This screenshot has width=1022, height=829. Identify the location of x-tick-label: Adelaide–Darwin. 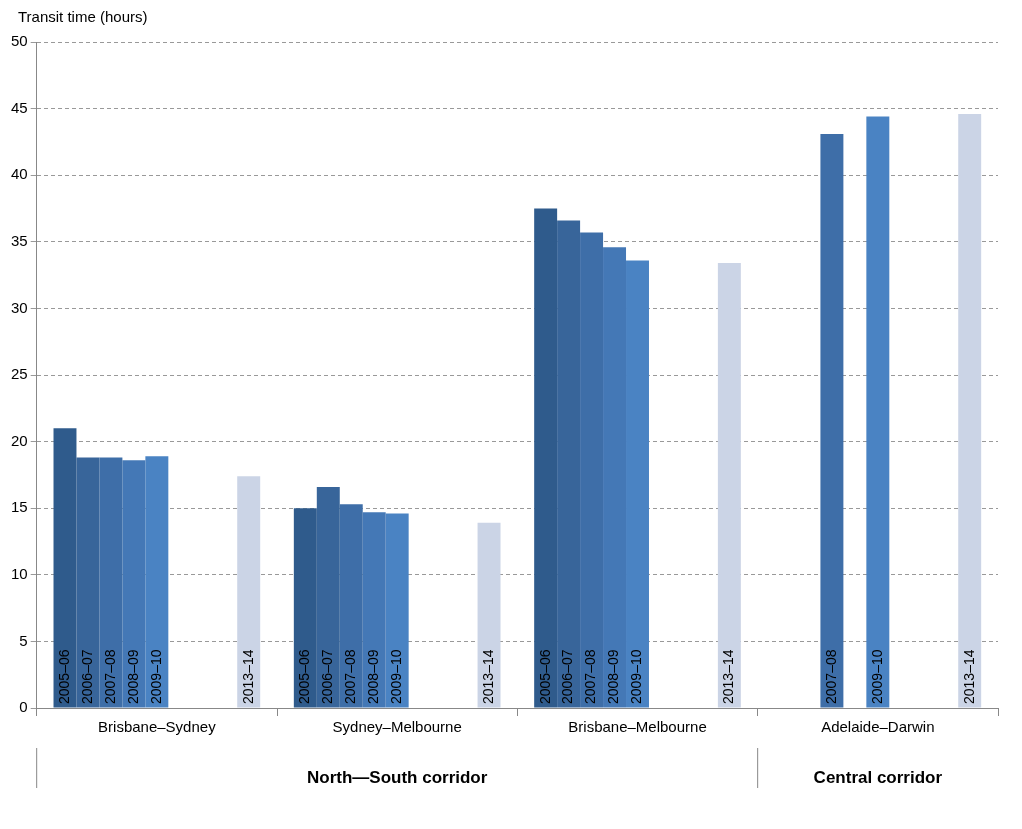
(878, 727).